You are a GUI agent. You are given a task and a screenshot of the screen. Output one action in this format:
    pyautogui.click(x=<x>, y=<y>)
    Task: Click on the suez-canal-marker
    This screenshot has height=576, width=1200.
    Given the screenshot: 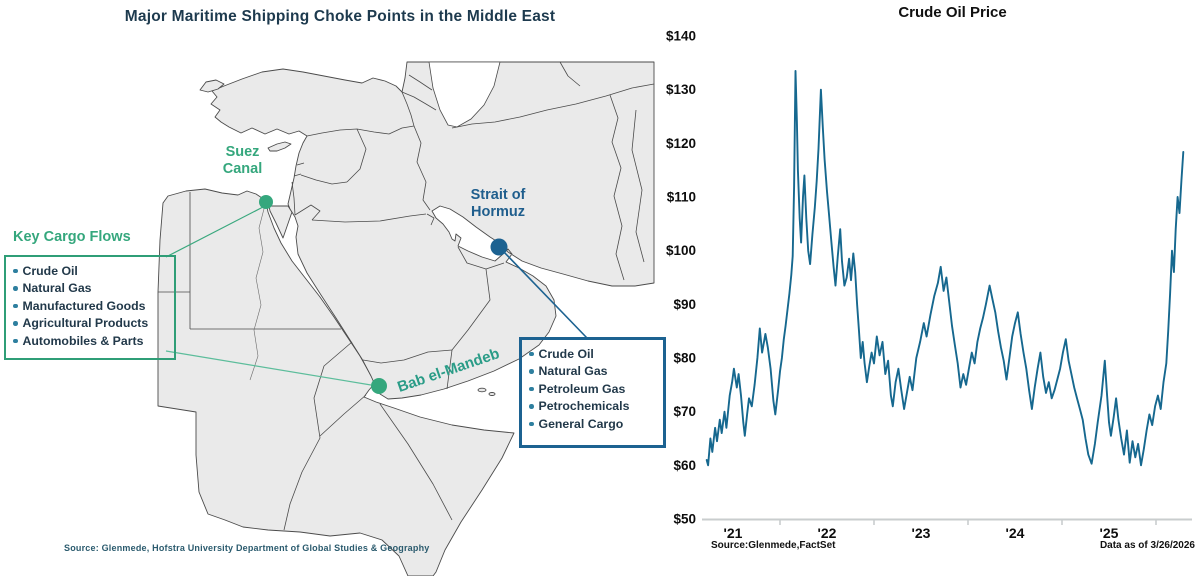 What is the action you would take?
    pyautogui.click(x=266, y=202)
    